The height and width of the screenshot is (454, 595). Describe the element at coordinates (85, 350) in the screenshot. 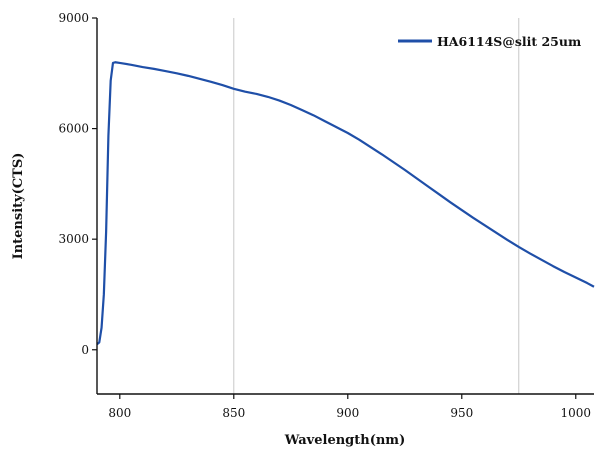

I see `y-tick-label-0: 0` at that location.